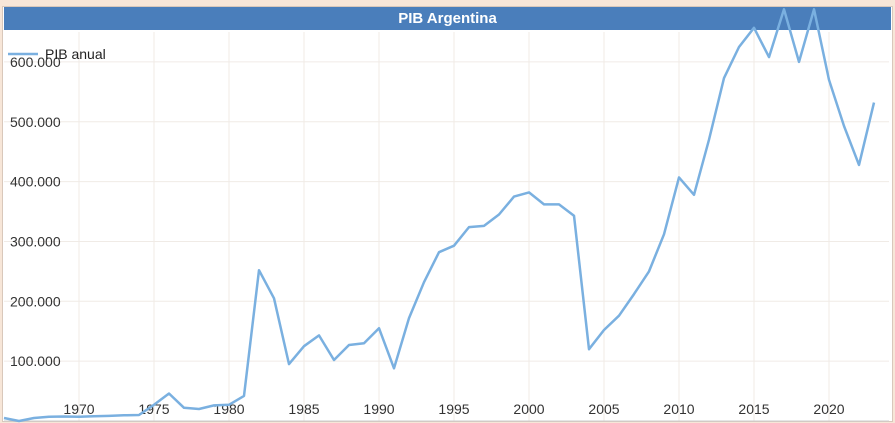 Image resolution: width=895 pixels, height=423 pixels. What do you see at coordinates (603, 409) in the screenshot?
I see `x-tick-label: 2005` at bounding box center [603, 409].